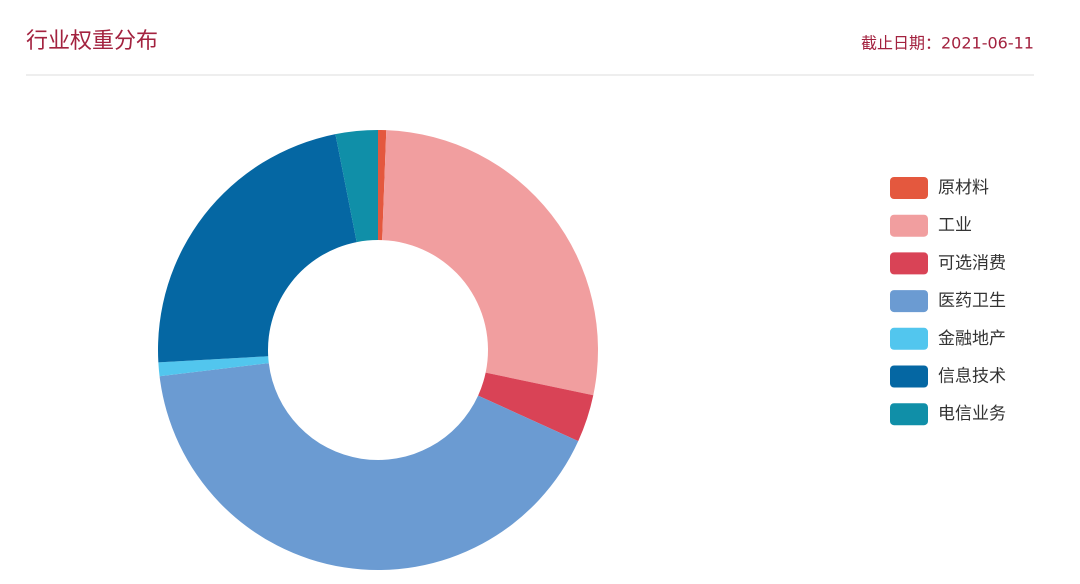 Image resolution: width=1080 pixels, height=584 pixels. Describe the element at coordinates (972, 339) in the screenshot. I see `legend-label: 金融地产` at that location.